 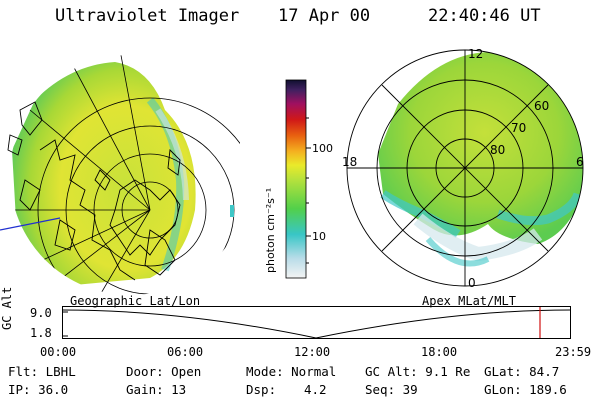 What do you see at coordinates (270, 230) in the screenshot?
I see `colorbar-unit-label: photon cm⁻²s⁻¹` at bounding box center [270, 230].